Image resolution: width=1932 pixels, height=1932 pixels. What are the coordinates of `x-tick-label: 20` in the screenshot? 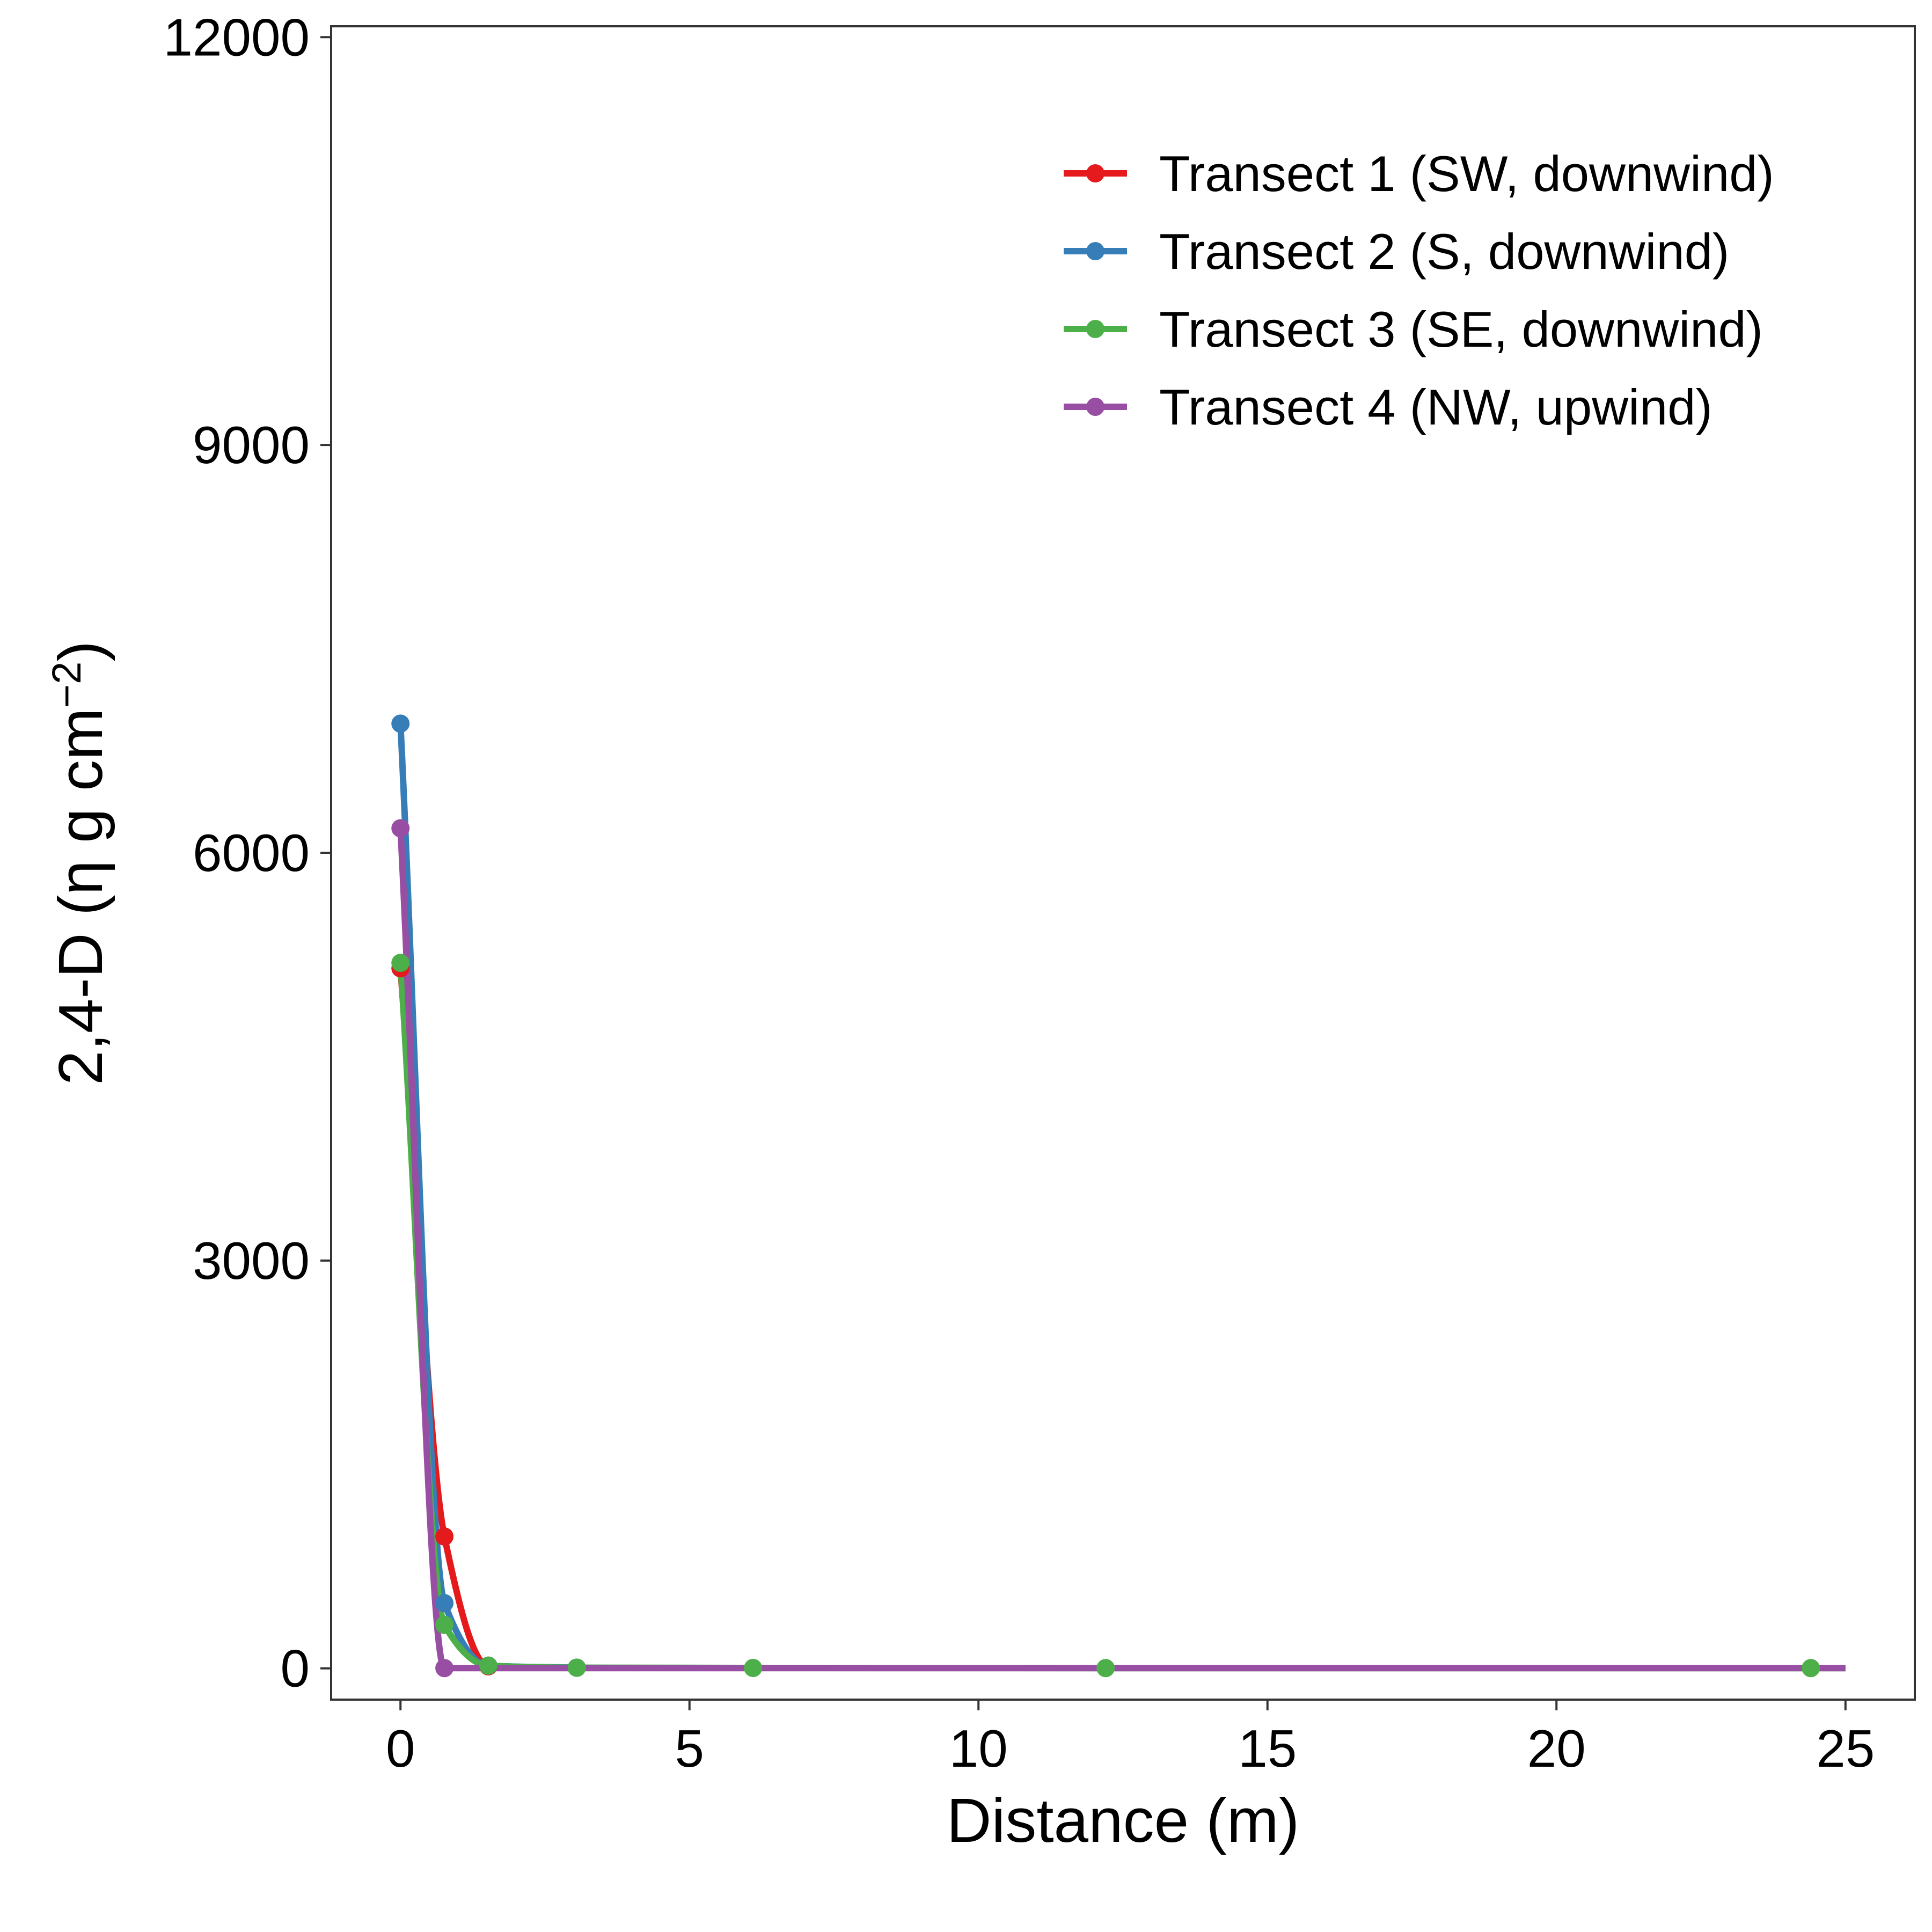 It's located at (1556, 1748).